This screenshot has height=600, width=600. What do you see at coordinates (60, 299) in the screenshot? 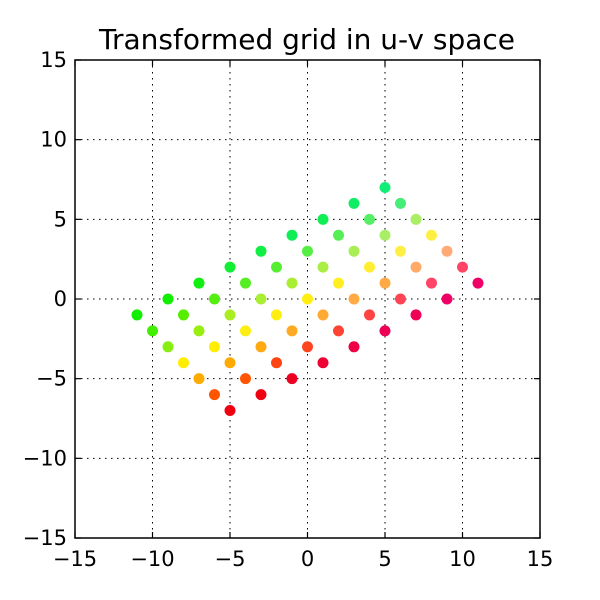
I see `y-tick-label: 0` at bounding box center [60, 299].